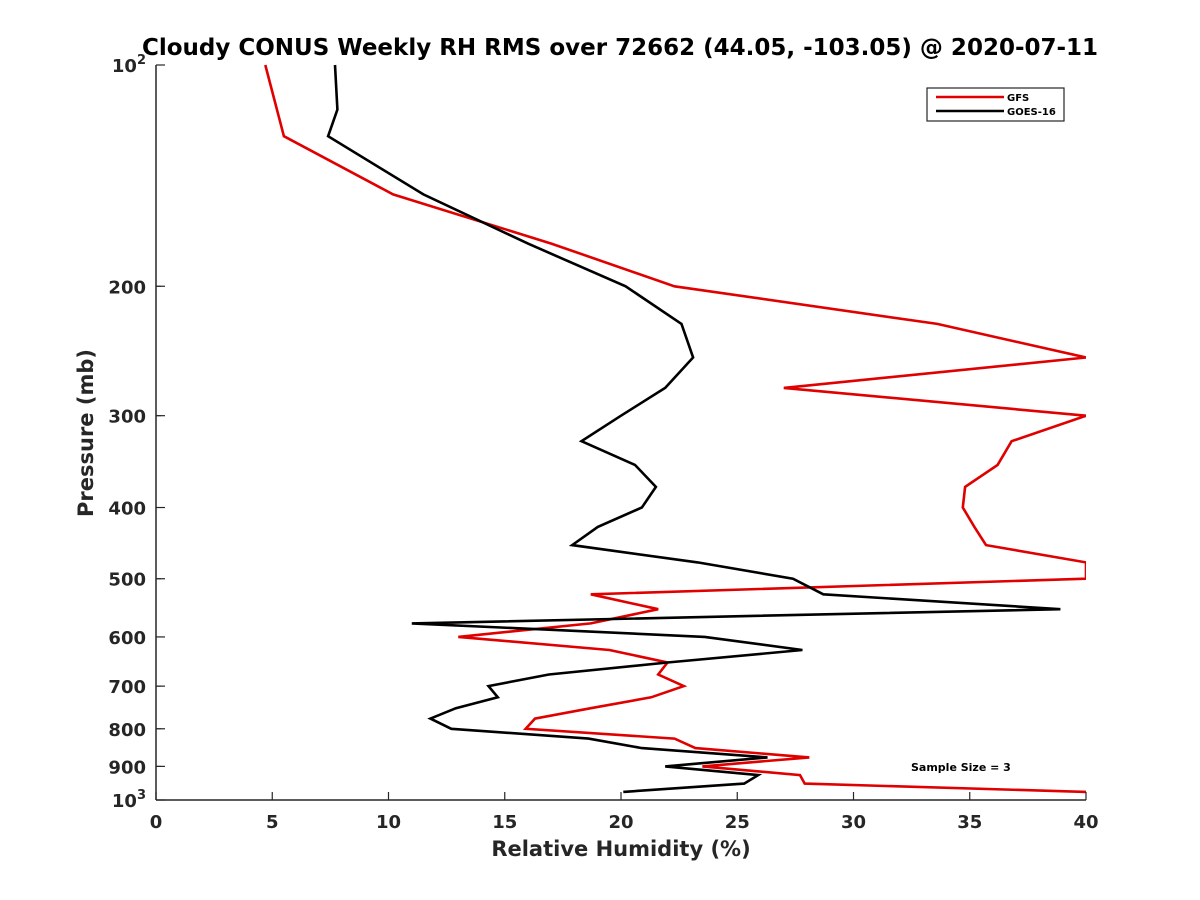  Describe the element at coordinates (127, 638) in the screenshot. I see `y-tick-label: 600` at that location.